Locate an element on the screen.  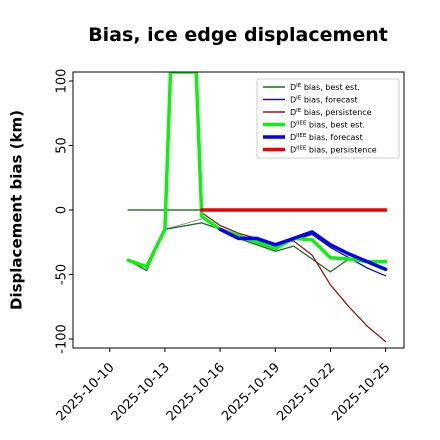
x-tick-label: 2025-10-16 is located at coordinates (196, 392).